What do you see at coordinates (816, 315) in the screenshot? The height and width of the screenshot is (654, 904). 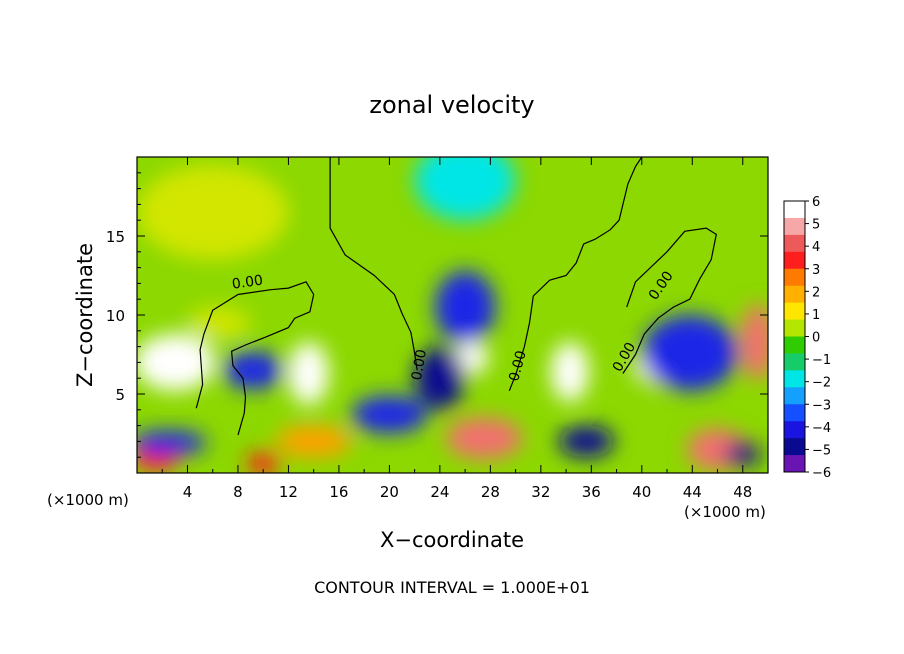 I see `colorbar-label: 1` at bounding box center [816, 315].